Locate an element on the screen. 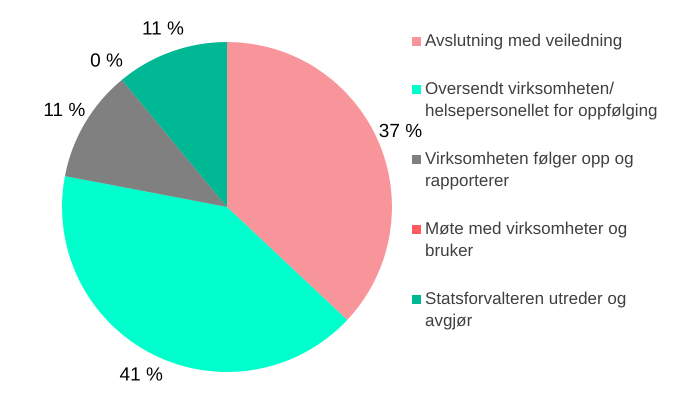 This screenshot has width=698, height=406. legend-label: Virksomheten følger opp og rapporterer is located at coordinates (530, 170).